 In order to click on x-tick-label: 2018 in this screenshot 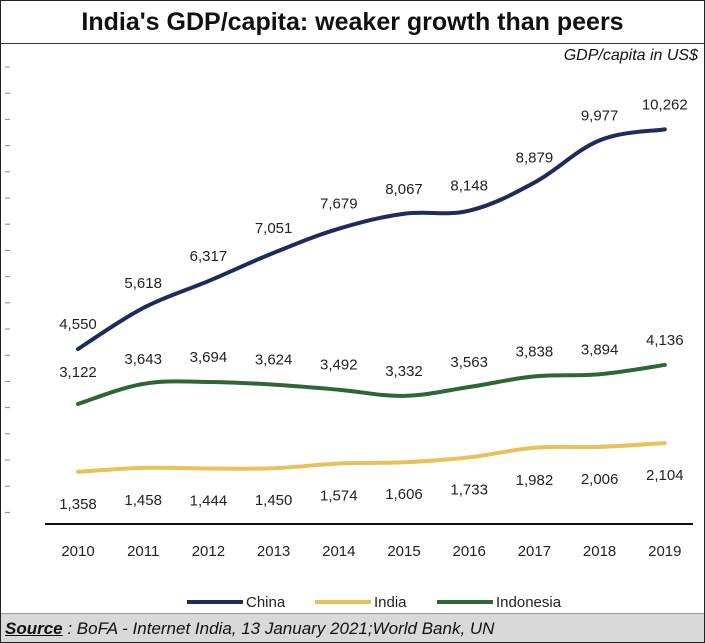, I will do `click(599, 551)`.